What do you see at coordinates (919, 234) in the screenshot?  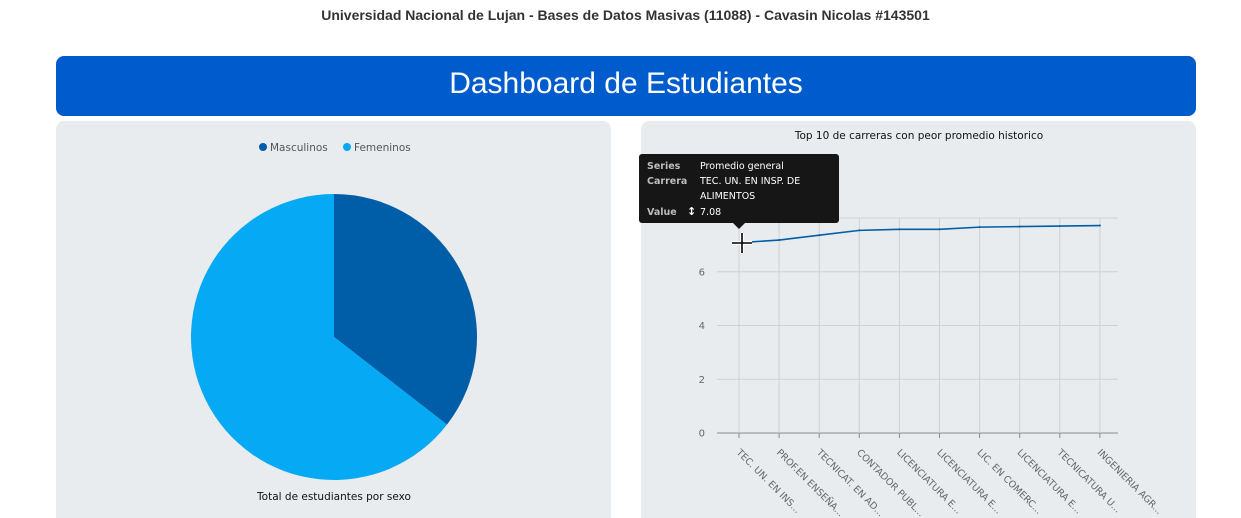 I see `series-line-promedio-general` at bounding box center [919, 234].